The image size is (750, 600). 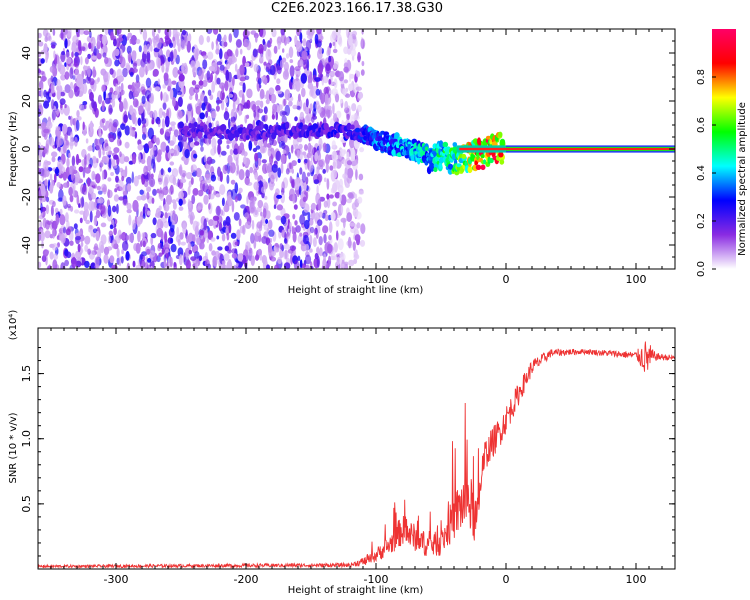 I want to click on steady-line-lead-core, so click(x=482, y=149).